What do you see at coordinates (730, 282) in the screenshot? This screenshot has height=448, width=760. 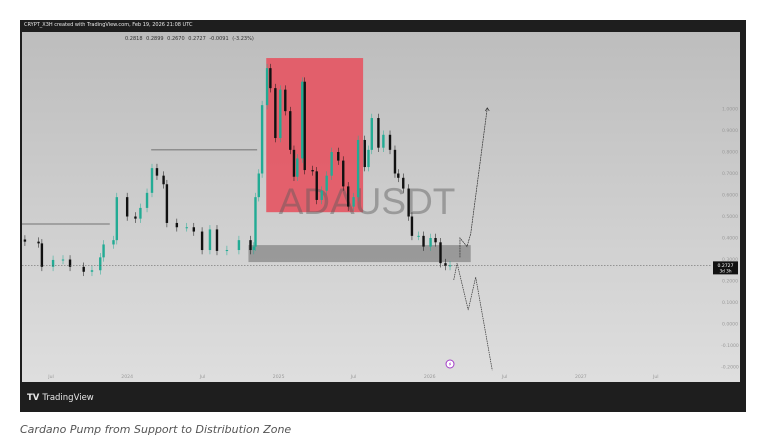 I see `y-tick-label: 0.2000` at bounding box center [730, 282].